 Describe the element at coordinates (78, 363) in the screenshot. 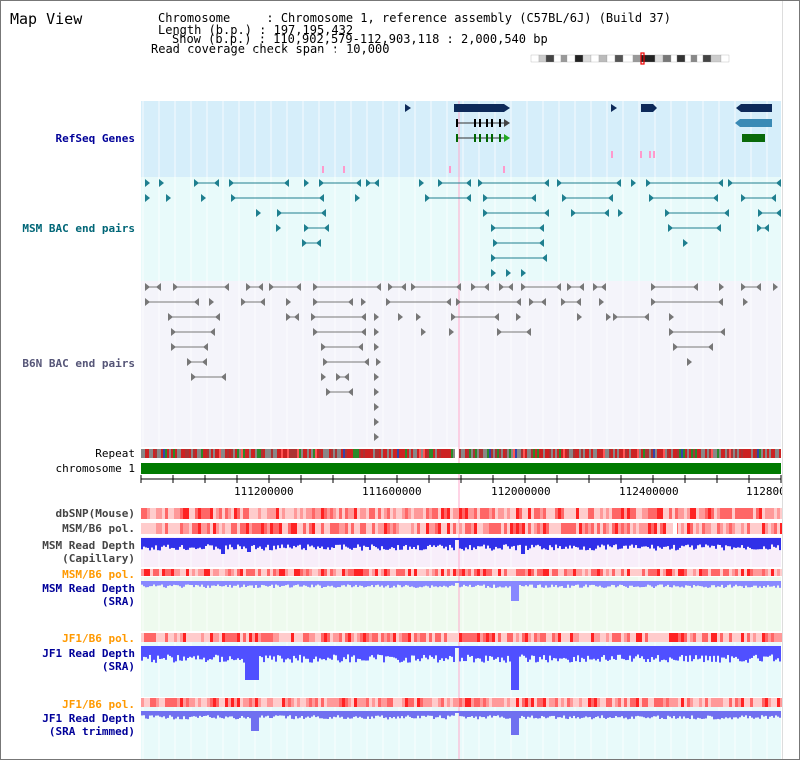

I see `label-b6n-bac: B6N BAC end pairs` at that location.